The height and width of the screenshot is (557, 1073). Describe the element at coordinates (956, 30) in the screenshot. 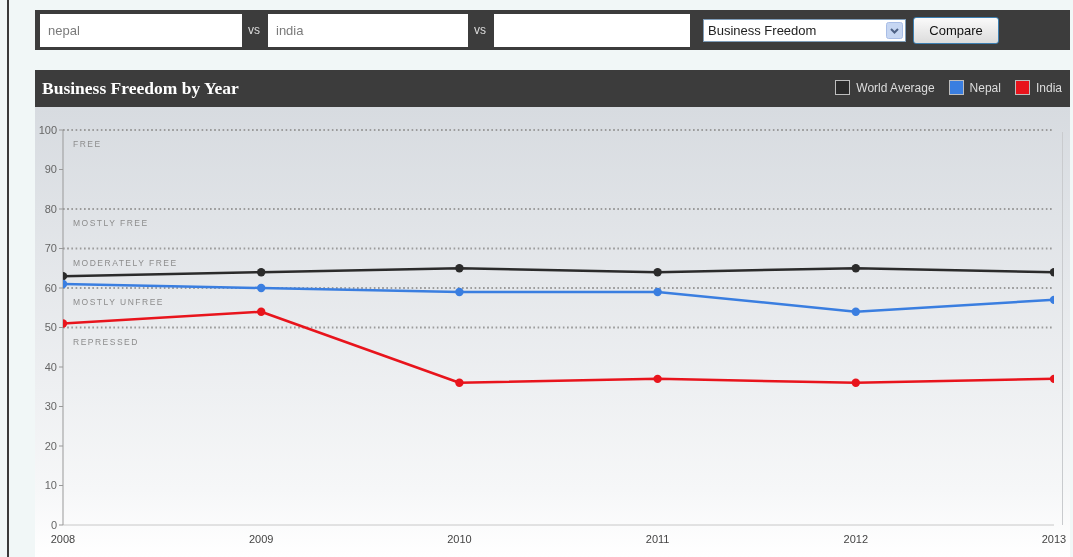

I see `button: Compare` at that location.